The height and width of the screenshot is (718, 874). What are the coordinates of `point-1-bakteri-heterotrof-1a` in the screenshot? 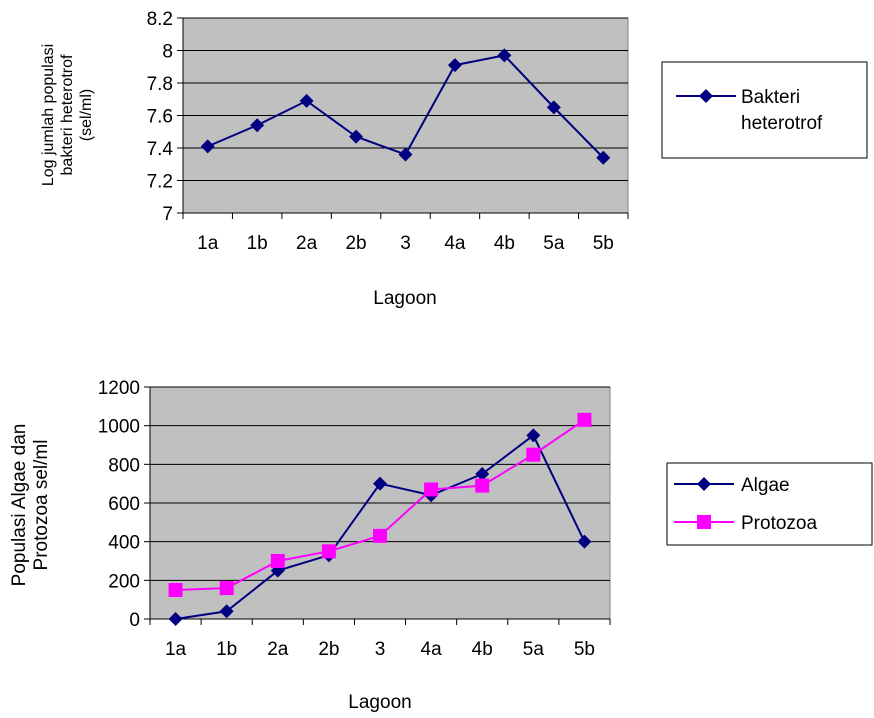 It's located at (207, 146).